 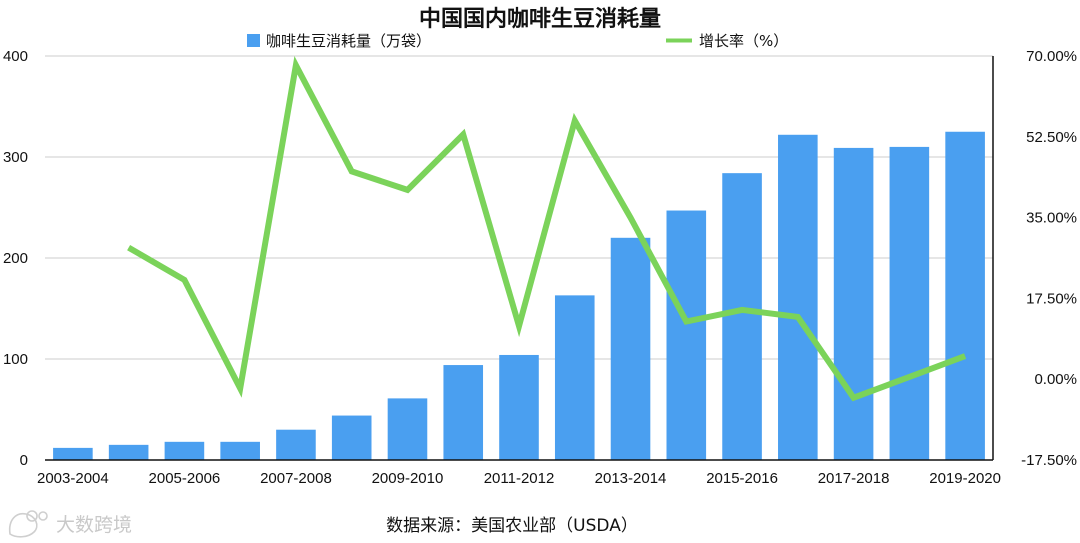 I want to click on y-right-tick-label: 17.50%, so click(x=1051, y=298).